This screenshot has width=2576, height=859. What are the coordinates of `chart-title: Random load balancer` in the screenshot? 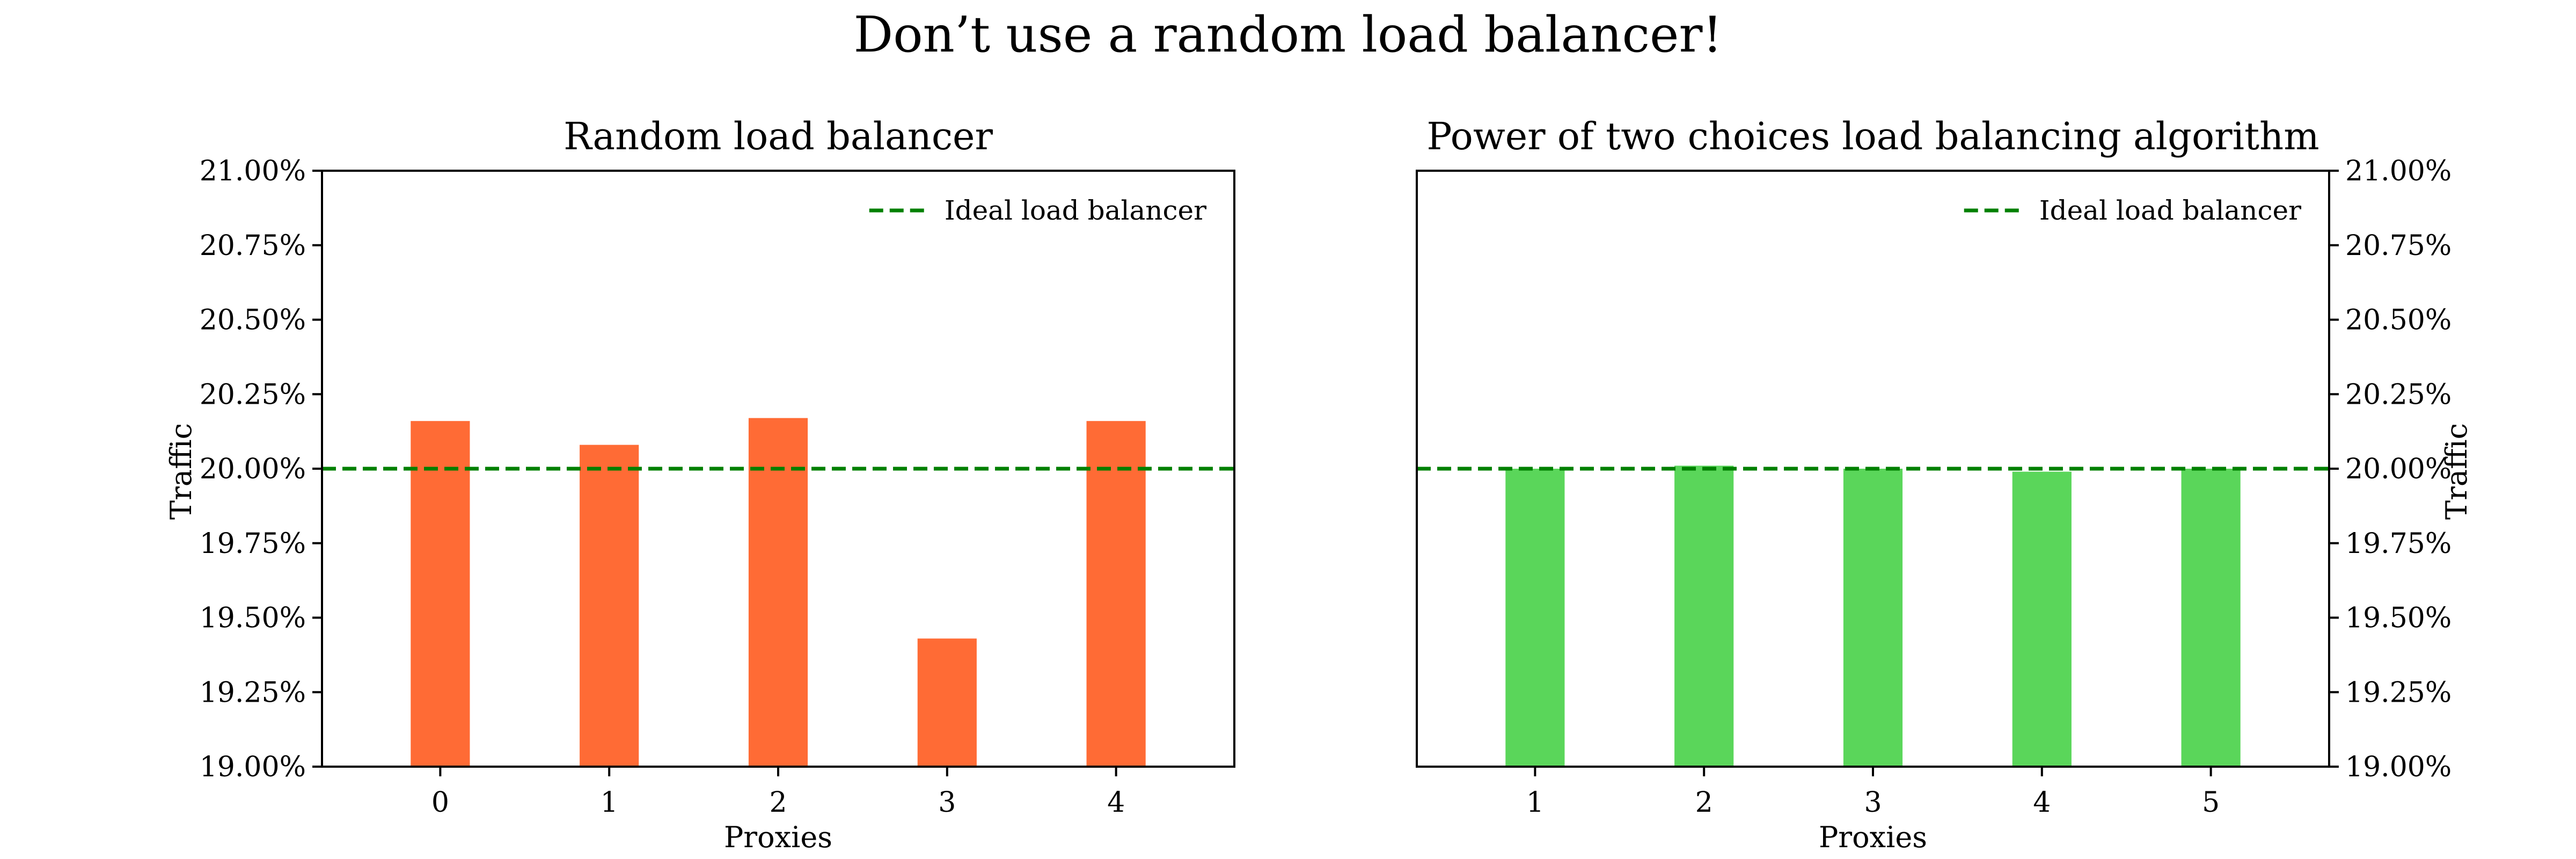 It's located at (778, 136).